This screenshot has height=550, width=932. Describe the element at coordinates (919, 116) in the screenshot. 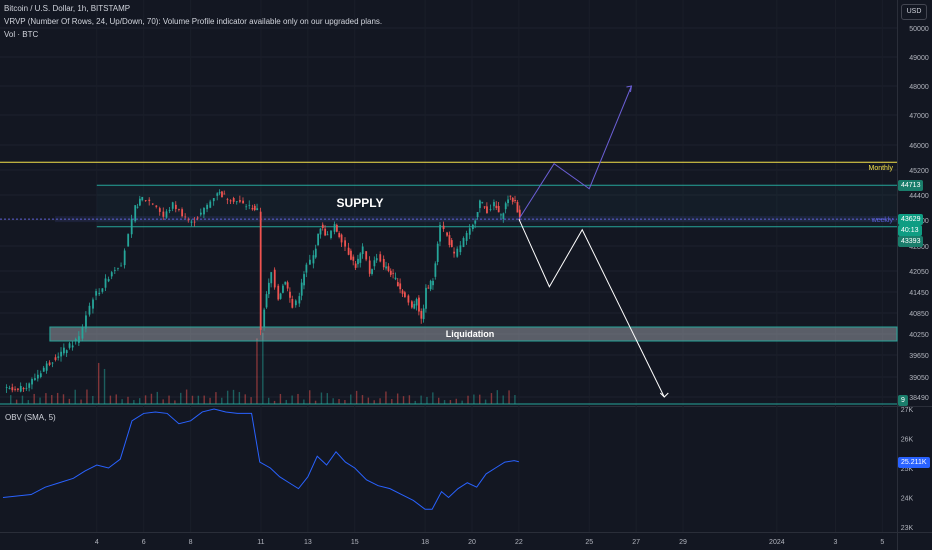

I see `price-tick-label: 47000` at that location.